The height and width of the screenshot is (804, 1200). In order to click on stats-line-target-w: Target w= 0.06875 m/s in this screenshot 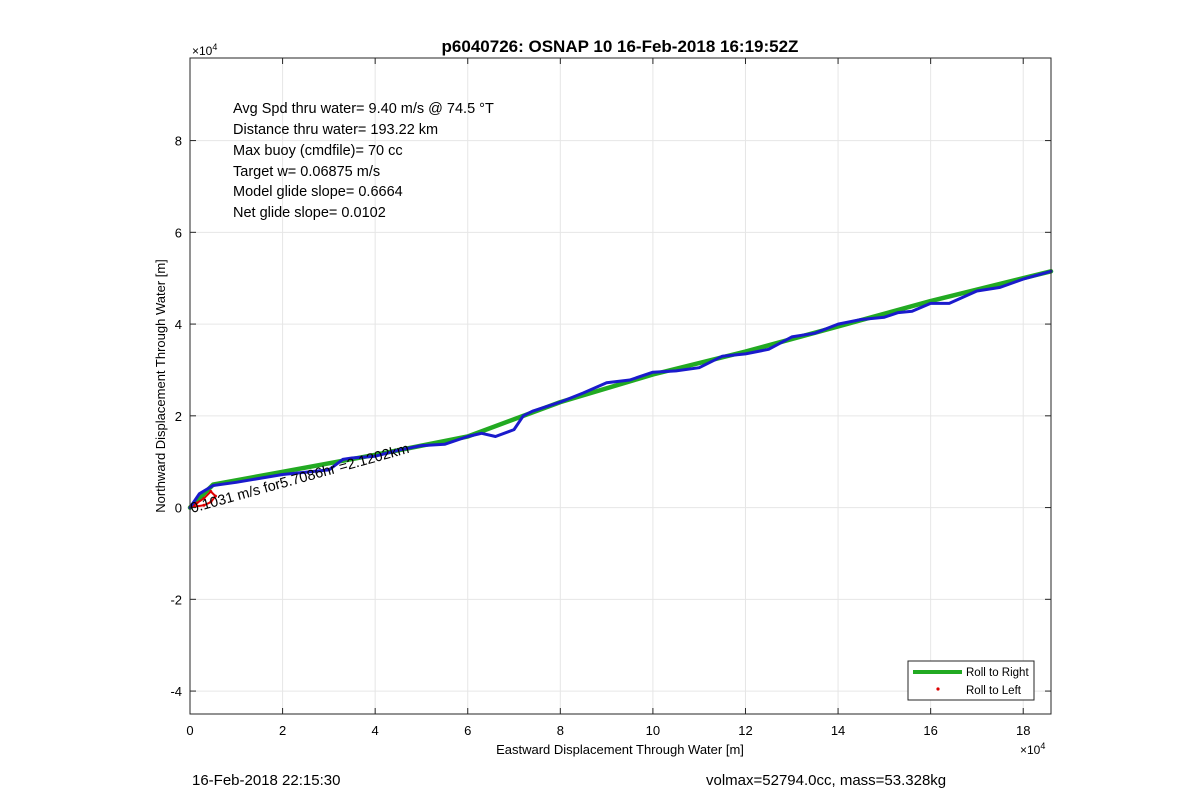, I will do `click(306, 172)`.